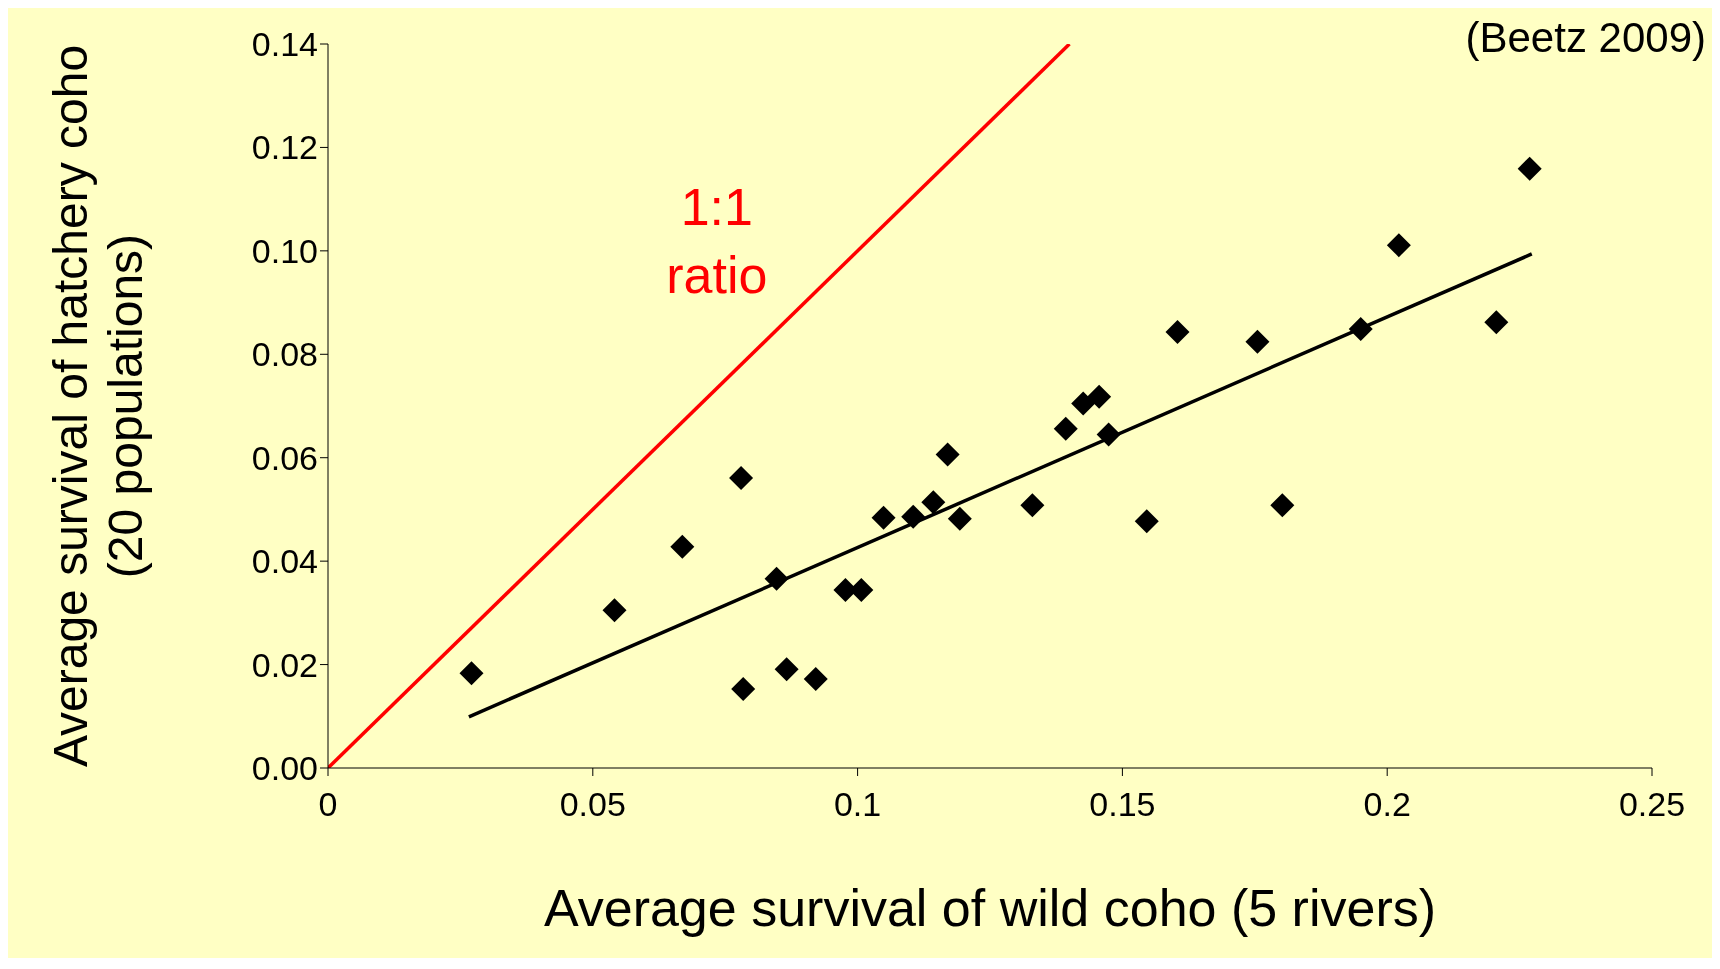 This screenshot has width=1720, height=969. What do you see at coordinates (1122, 804) in the screenshot?
I see `x-tick-label: 0.15` at bounding box center [1122, 804].